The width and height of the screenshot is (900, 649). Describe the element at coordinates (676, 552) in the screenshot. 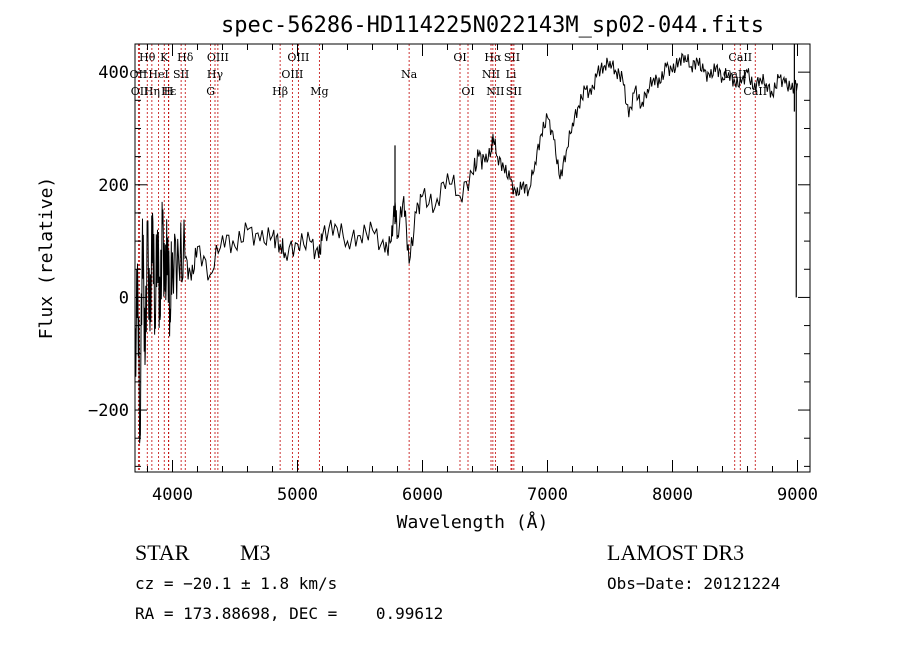

I see `survey-name: LAMOST DR3` at that location.